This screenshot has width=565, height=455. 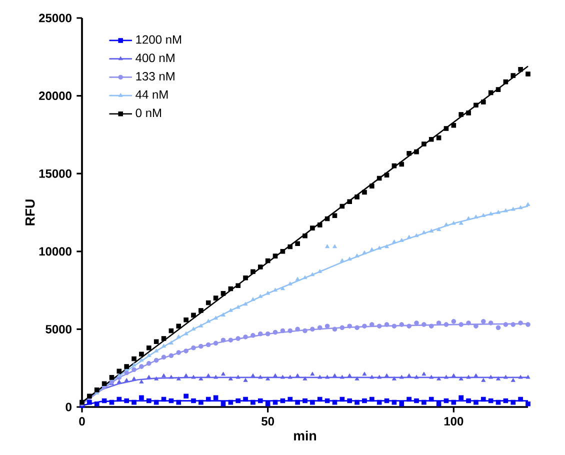 I want to click on legend-label: 1200 nM, so click(x=159, y=39).